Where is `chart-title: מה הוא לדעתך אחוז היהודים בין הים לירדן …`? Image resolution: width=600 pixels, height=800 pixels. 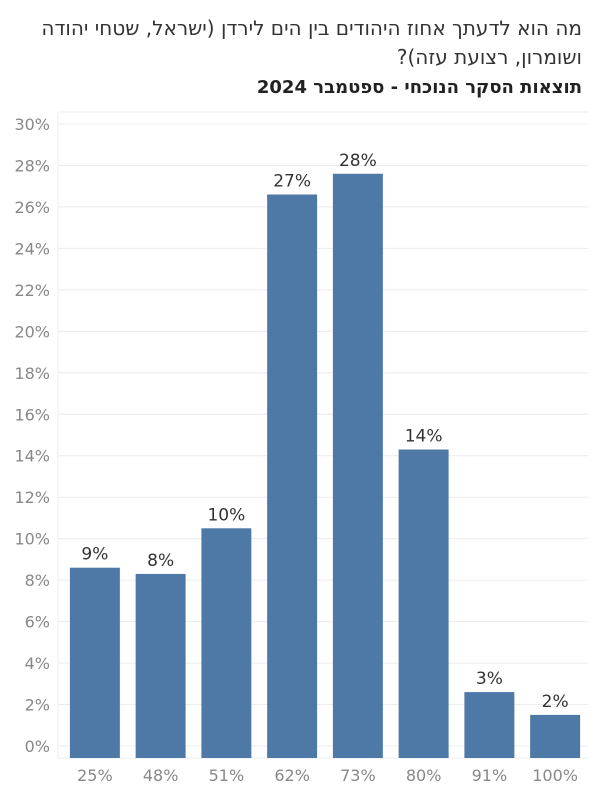 chart-title: מה הוא לדעתך אחוז היהודים בין הים לירדן … is located at coordinates (311, 42).